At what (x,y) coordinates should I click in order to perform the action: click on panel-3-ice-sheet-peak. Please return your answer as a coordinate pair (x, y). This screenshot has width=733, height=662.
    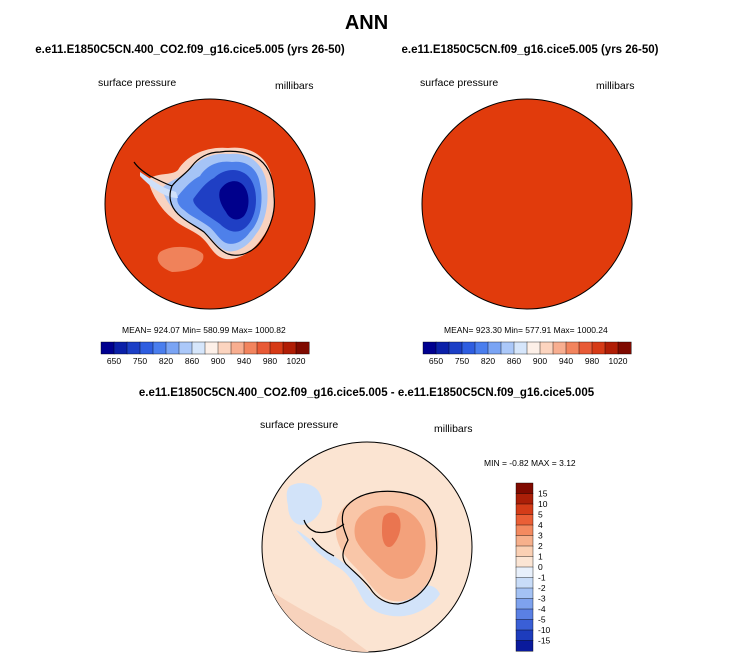
    Looking at the image, I should click on (391, 530).